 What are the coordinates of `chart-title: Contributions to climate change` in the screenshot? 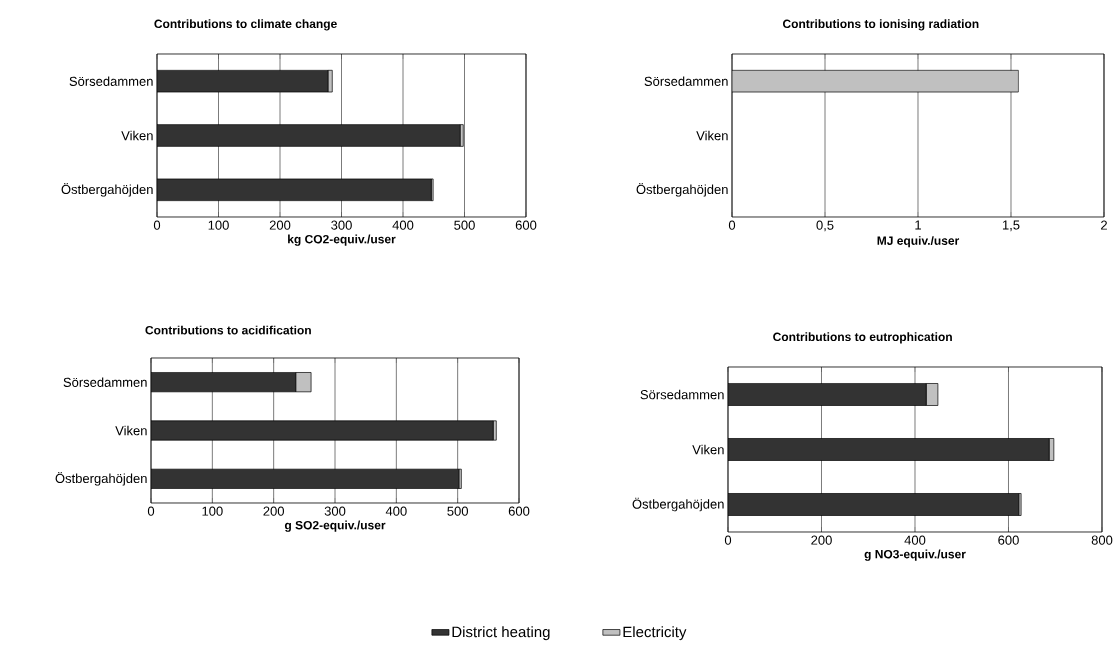 It's located at (245, 25).